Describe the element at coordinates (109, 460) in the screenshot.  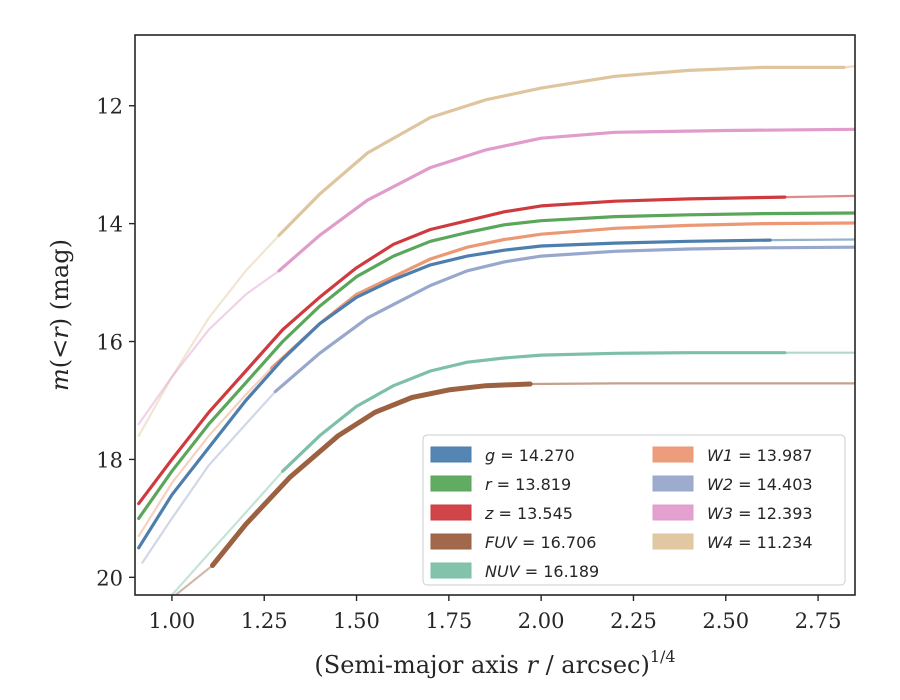
I see `y-tick-label: 18` at that location.